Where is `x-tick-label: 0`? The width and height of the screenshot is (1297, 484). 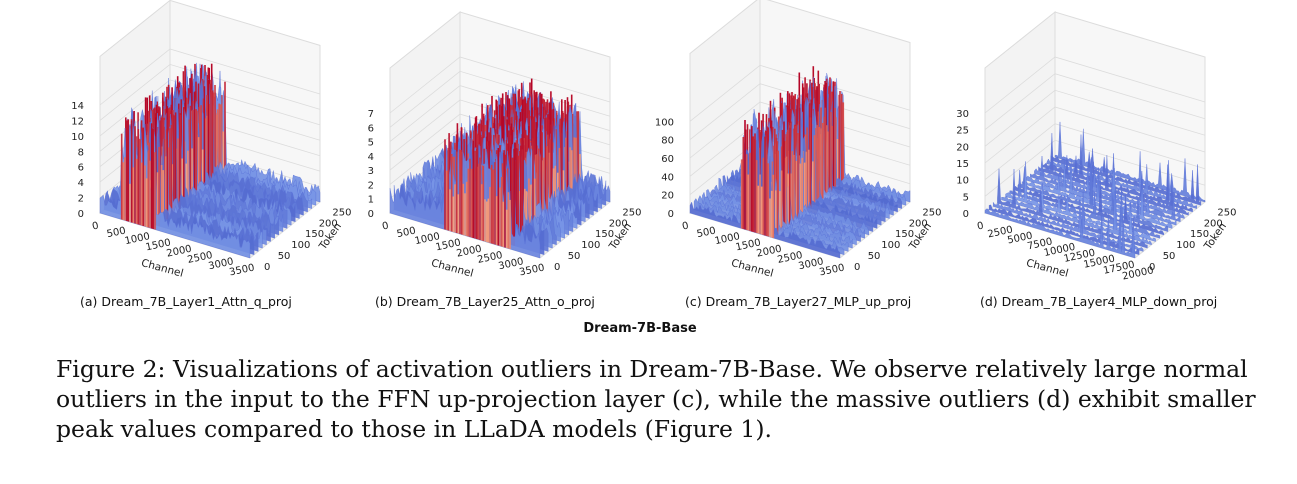 x-tick-label: 0 is located at coordinates (95, 227).